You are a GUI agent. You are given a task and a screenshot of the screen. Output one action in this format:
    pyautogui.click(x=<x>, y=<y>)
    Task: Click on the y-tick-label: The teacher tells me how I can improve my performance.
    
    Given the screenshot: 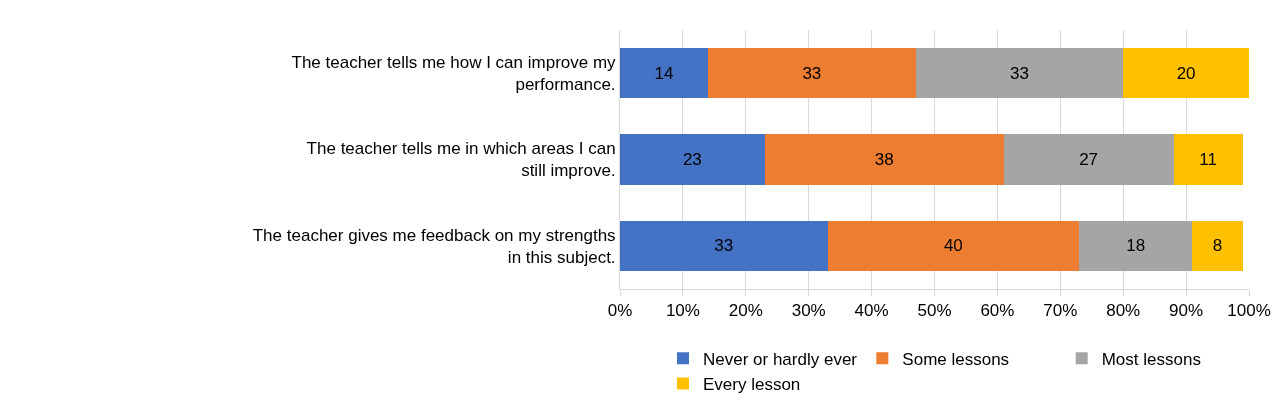 What is the action you would take?
    pyautogui.click(x=454, y=74)
    